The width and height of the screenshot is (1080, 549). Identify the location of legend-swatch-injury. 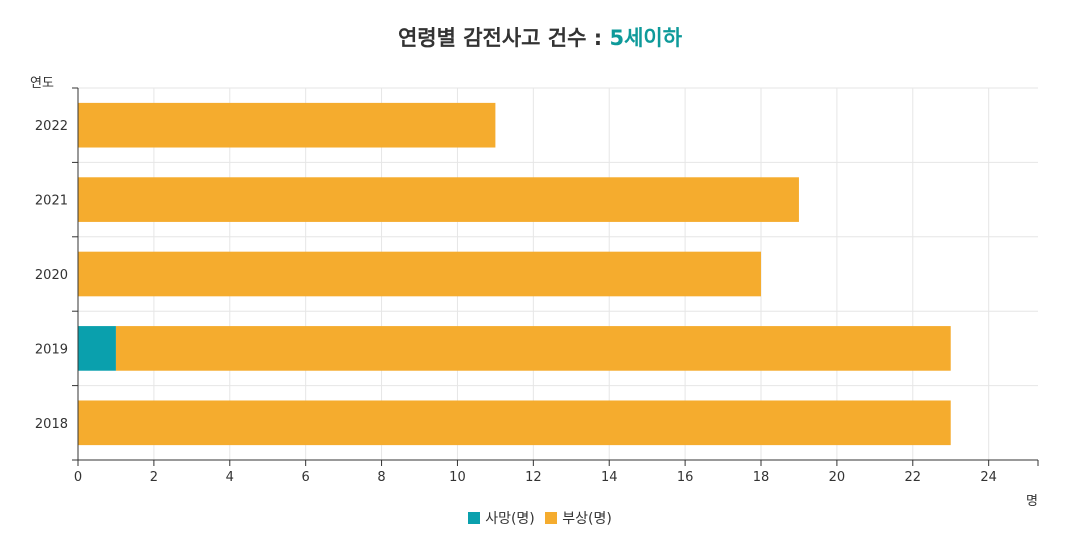
(551, 518).